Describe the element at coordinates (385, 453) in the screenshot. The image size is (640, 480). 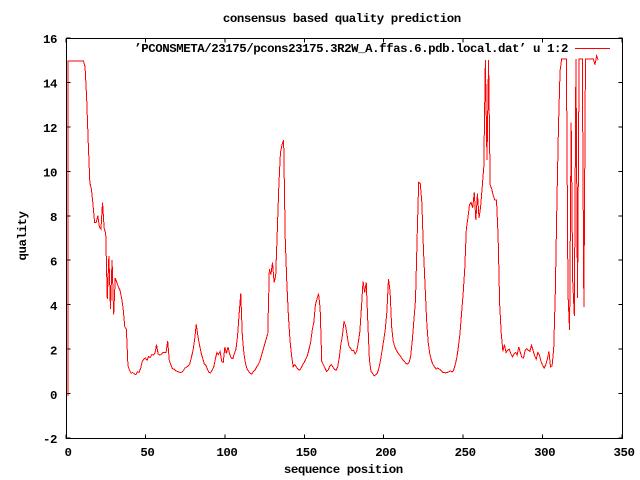
I see `svg-text: 200` at that location.